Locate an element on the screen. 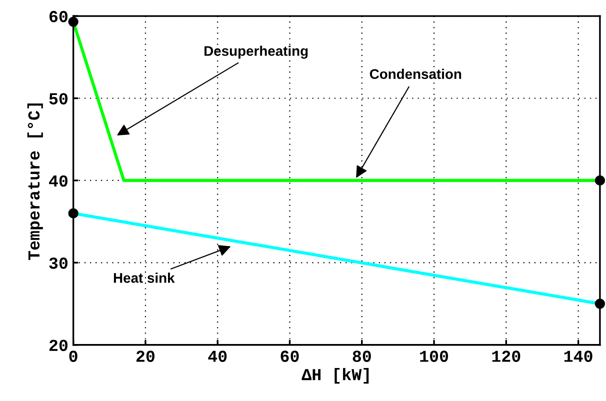 This screenshot has width=606, height=401. x-tick-label: 60 is located at coordinates (289, 356).